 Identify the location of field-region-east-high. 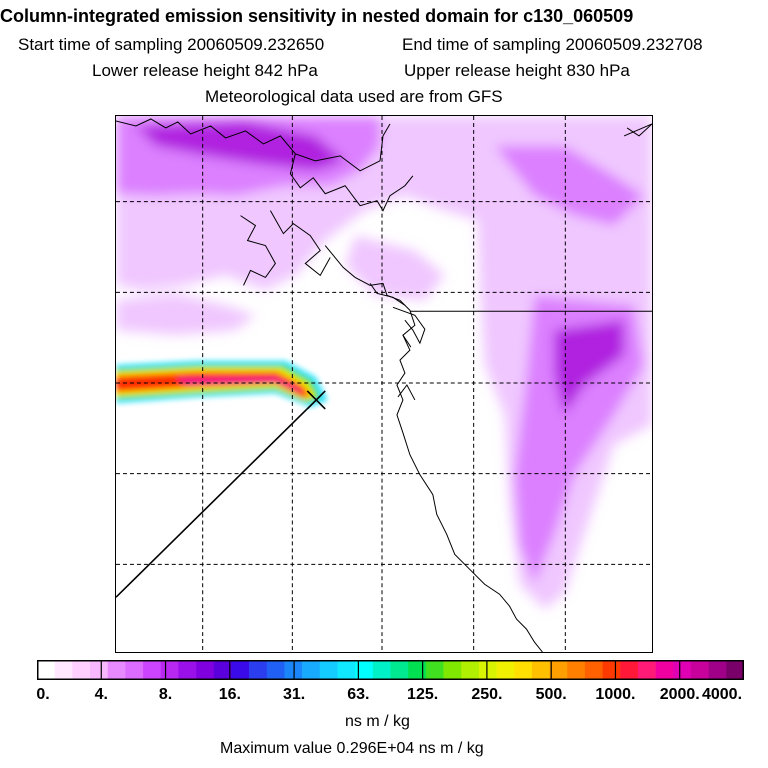
(589, 367).